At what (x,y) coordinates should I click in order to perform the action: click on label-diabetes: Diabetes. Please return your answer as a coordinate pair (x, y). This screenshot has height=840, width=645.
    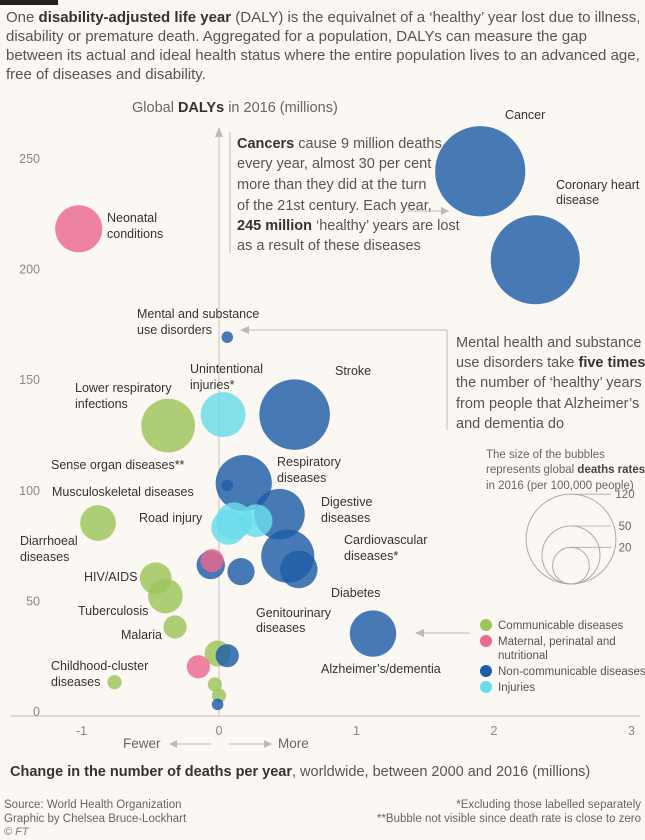
    Looking at the image, I should click on (355, 593).